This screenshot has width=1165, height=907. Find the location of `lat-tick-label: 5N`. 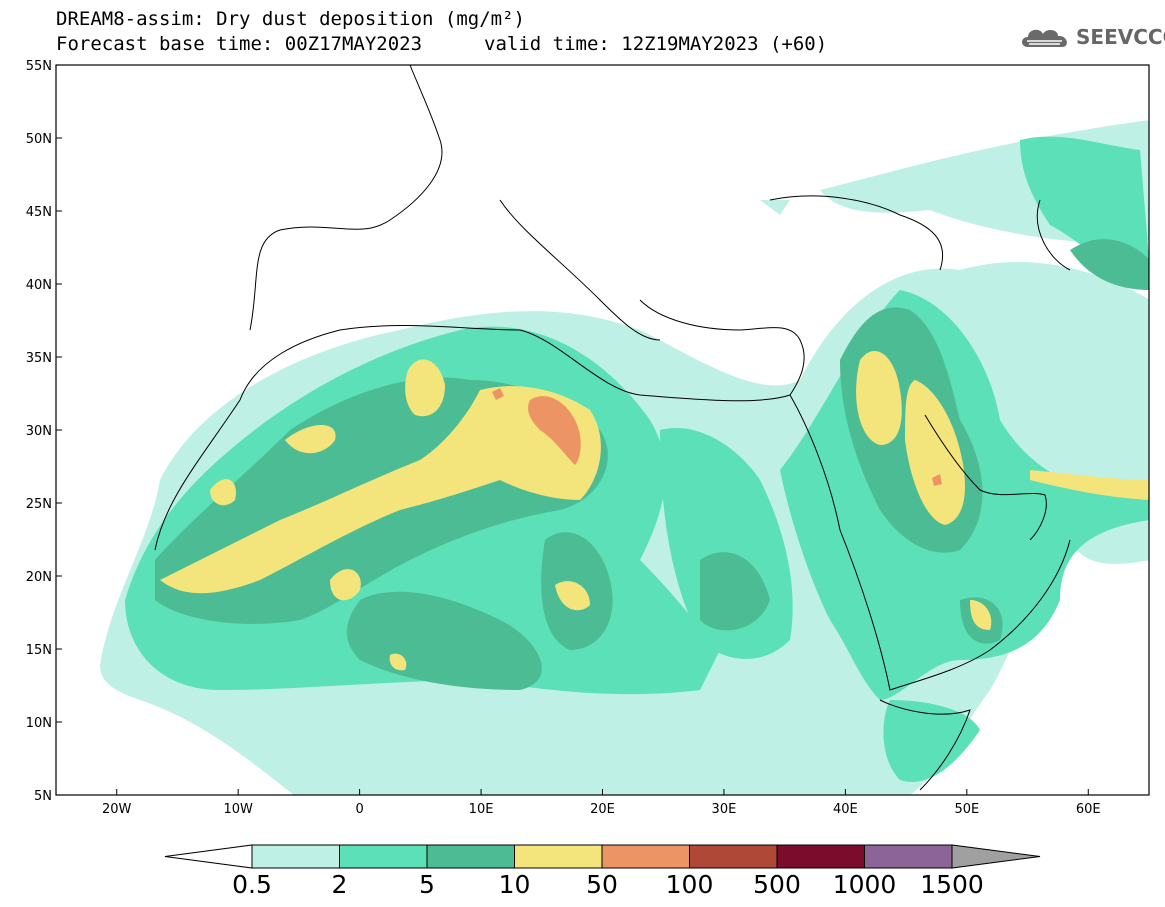

lat-tick-label: 5N is located at coordinates (43, 796).